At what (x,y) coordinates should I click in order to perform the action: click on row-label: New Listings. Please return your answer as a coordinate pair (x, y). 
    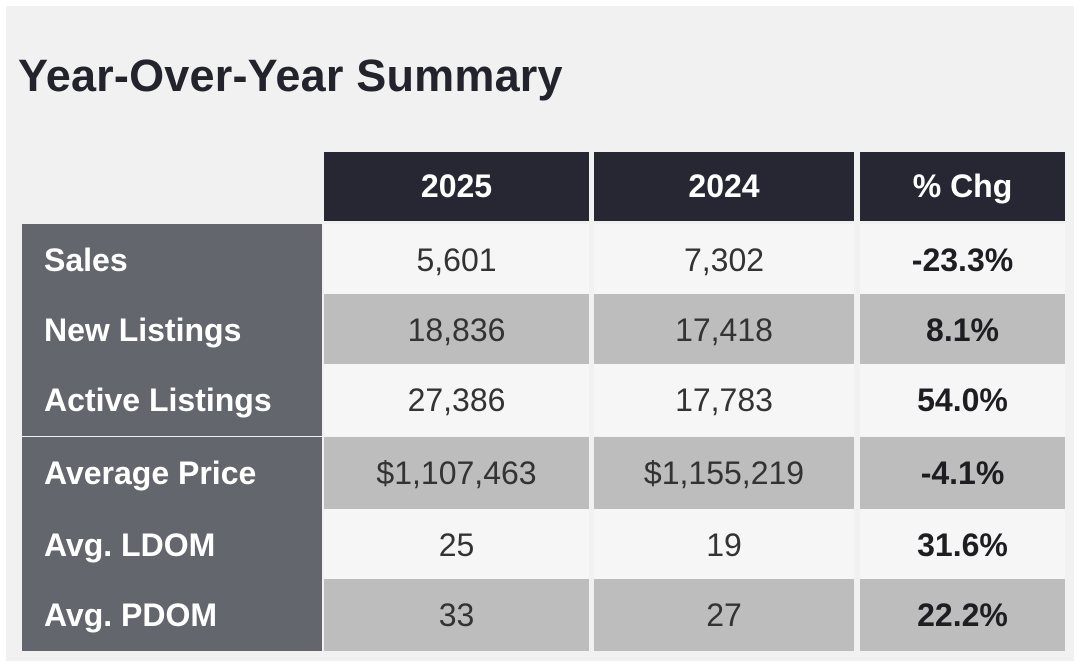
    Looking at the image, I should click on (172, 330).